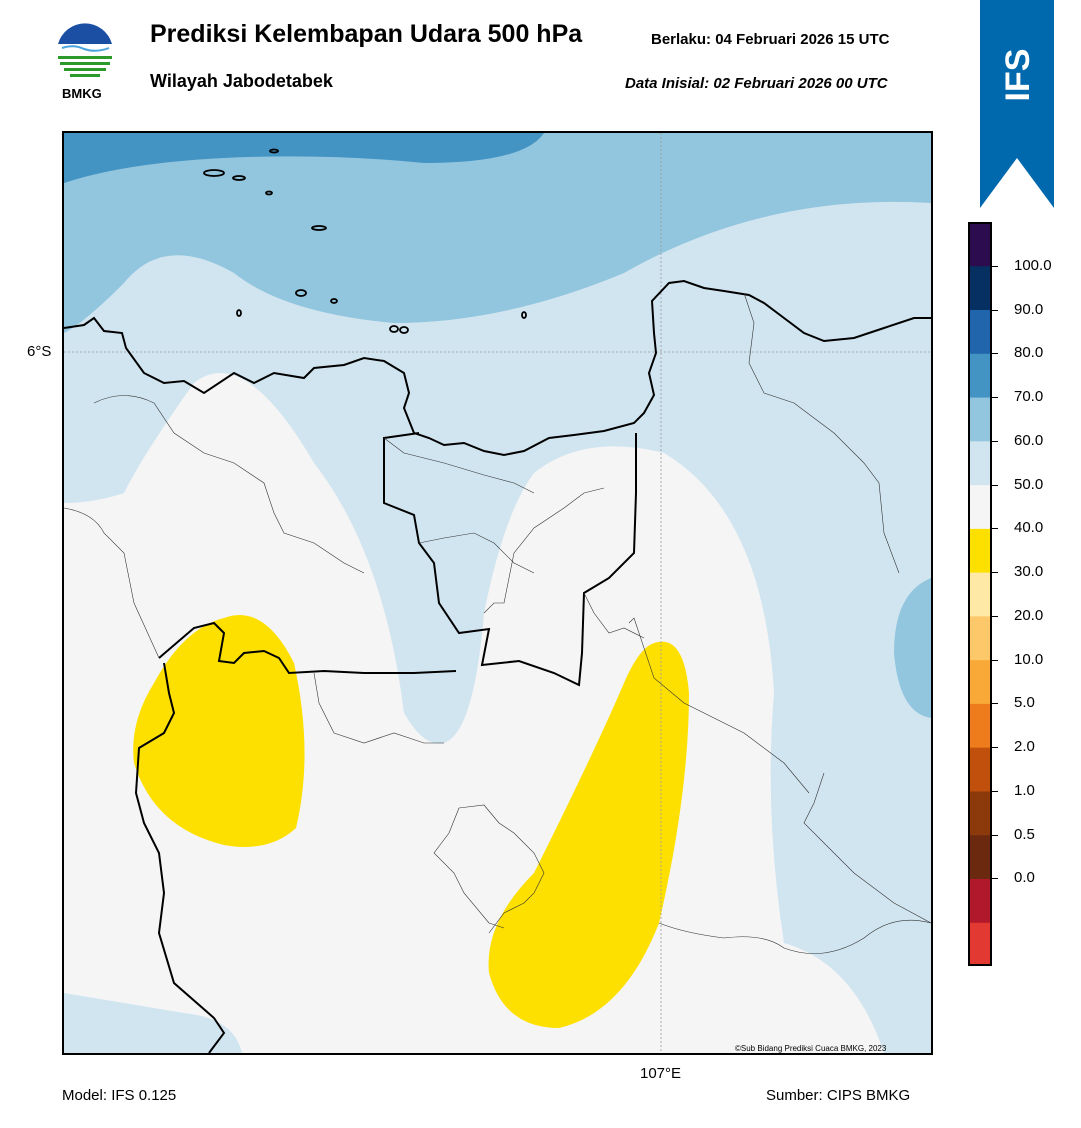  I want to click on ifs-banner, so click(1017, 104).